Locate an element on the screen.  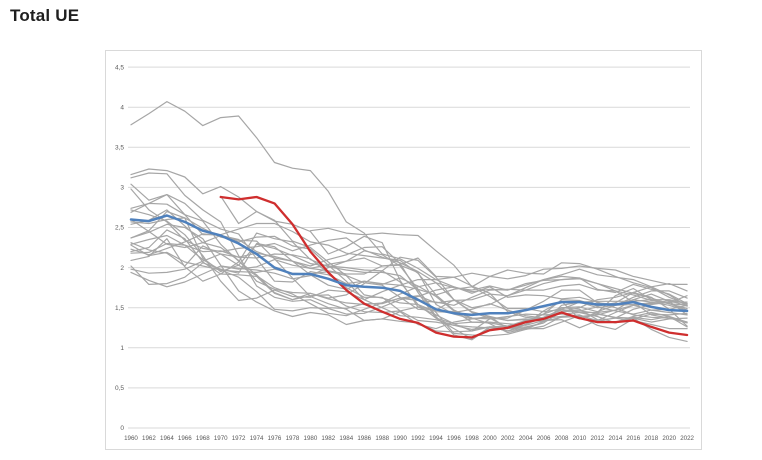
x-tick-label: 2010 is located at coordinates (580, 438).